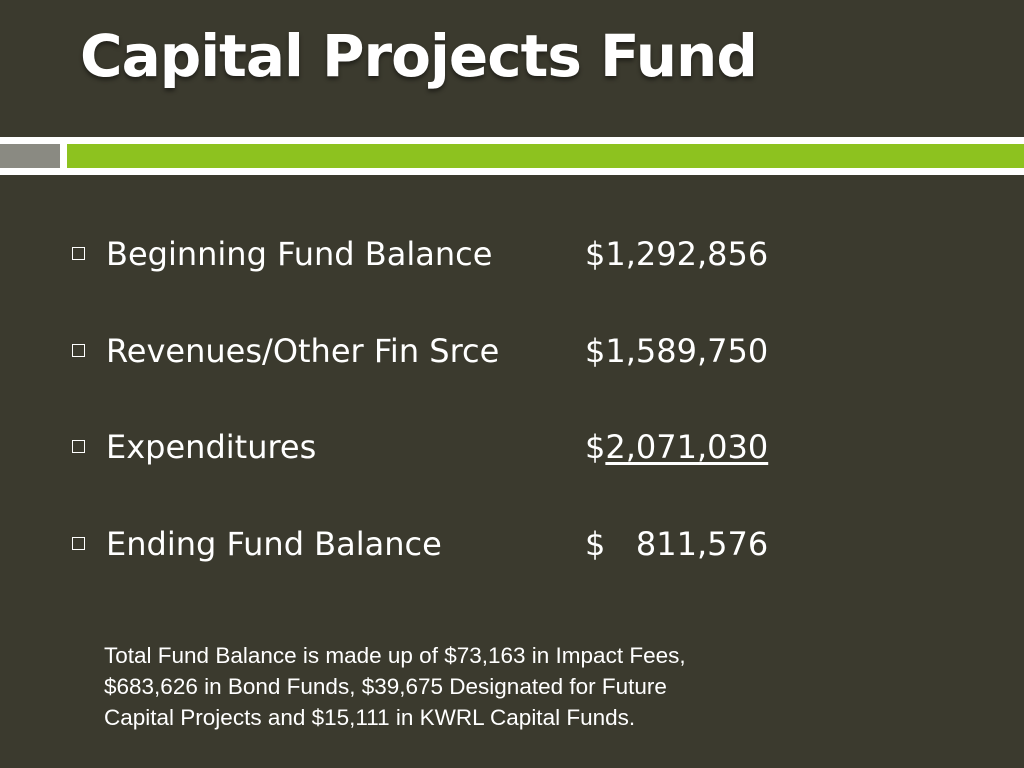 The image size is (1024, 768). I want to click on divider-gray-block, so click(30, 156).